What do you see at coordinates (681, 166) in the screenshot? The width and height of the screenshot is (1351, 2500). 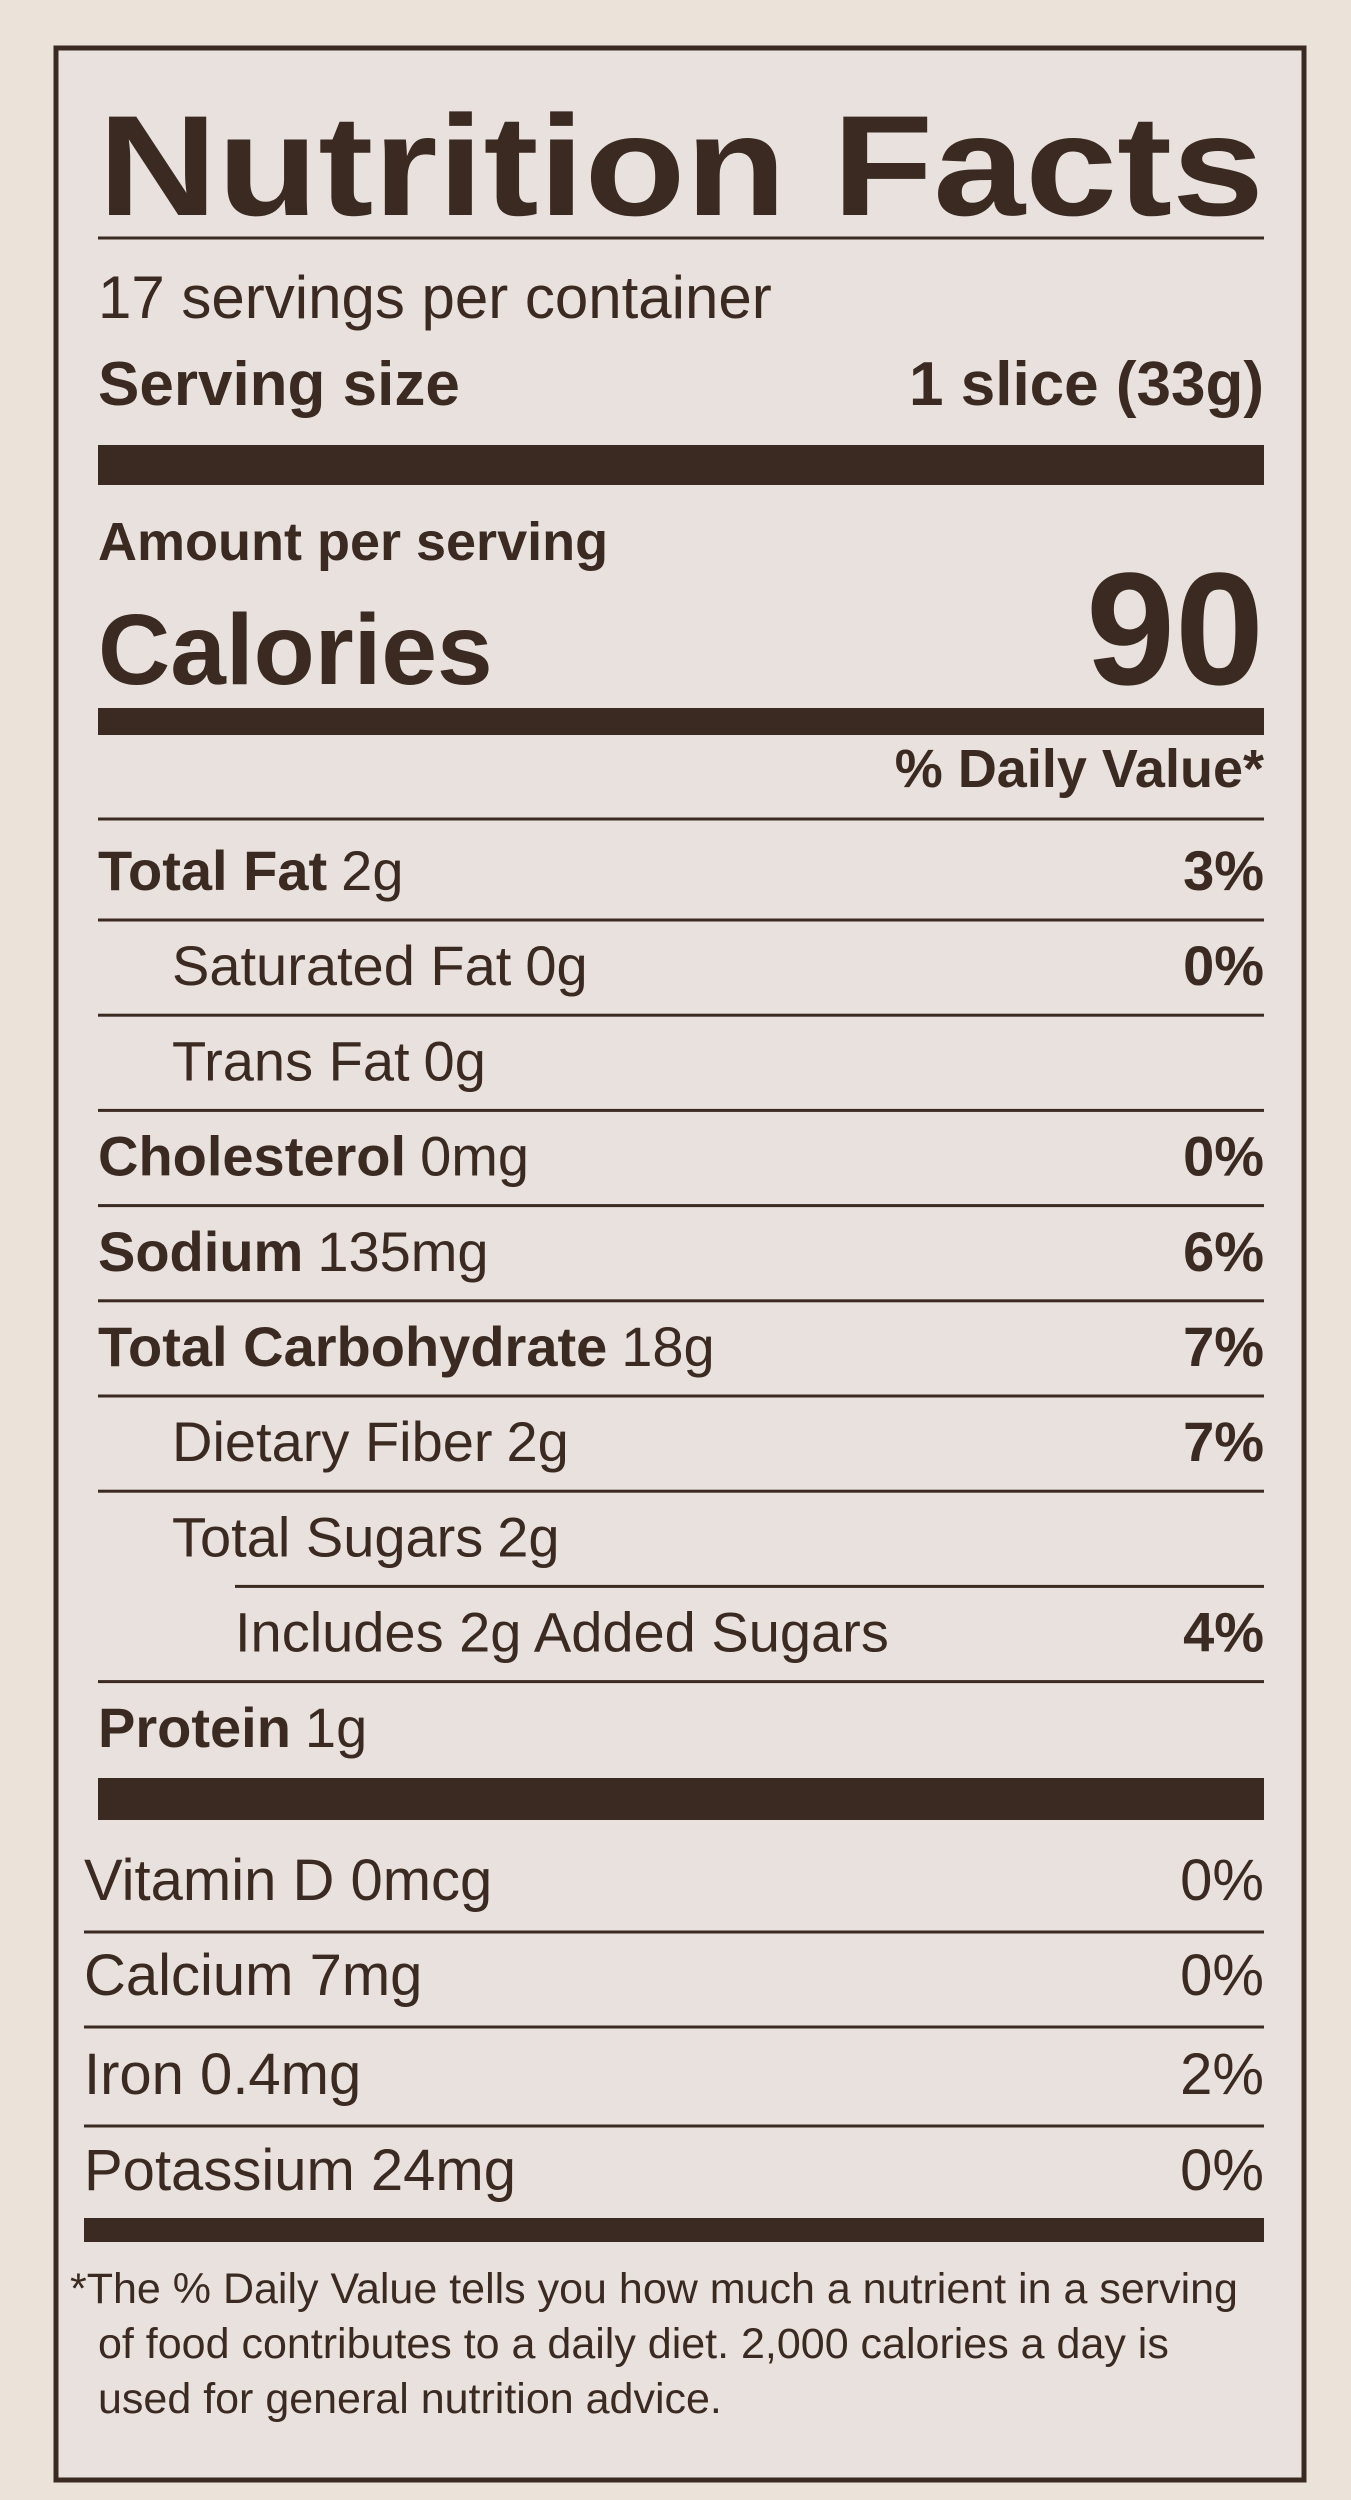 I see `title: Nutrition Facts` at bounding box center [681, 166].